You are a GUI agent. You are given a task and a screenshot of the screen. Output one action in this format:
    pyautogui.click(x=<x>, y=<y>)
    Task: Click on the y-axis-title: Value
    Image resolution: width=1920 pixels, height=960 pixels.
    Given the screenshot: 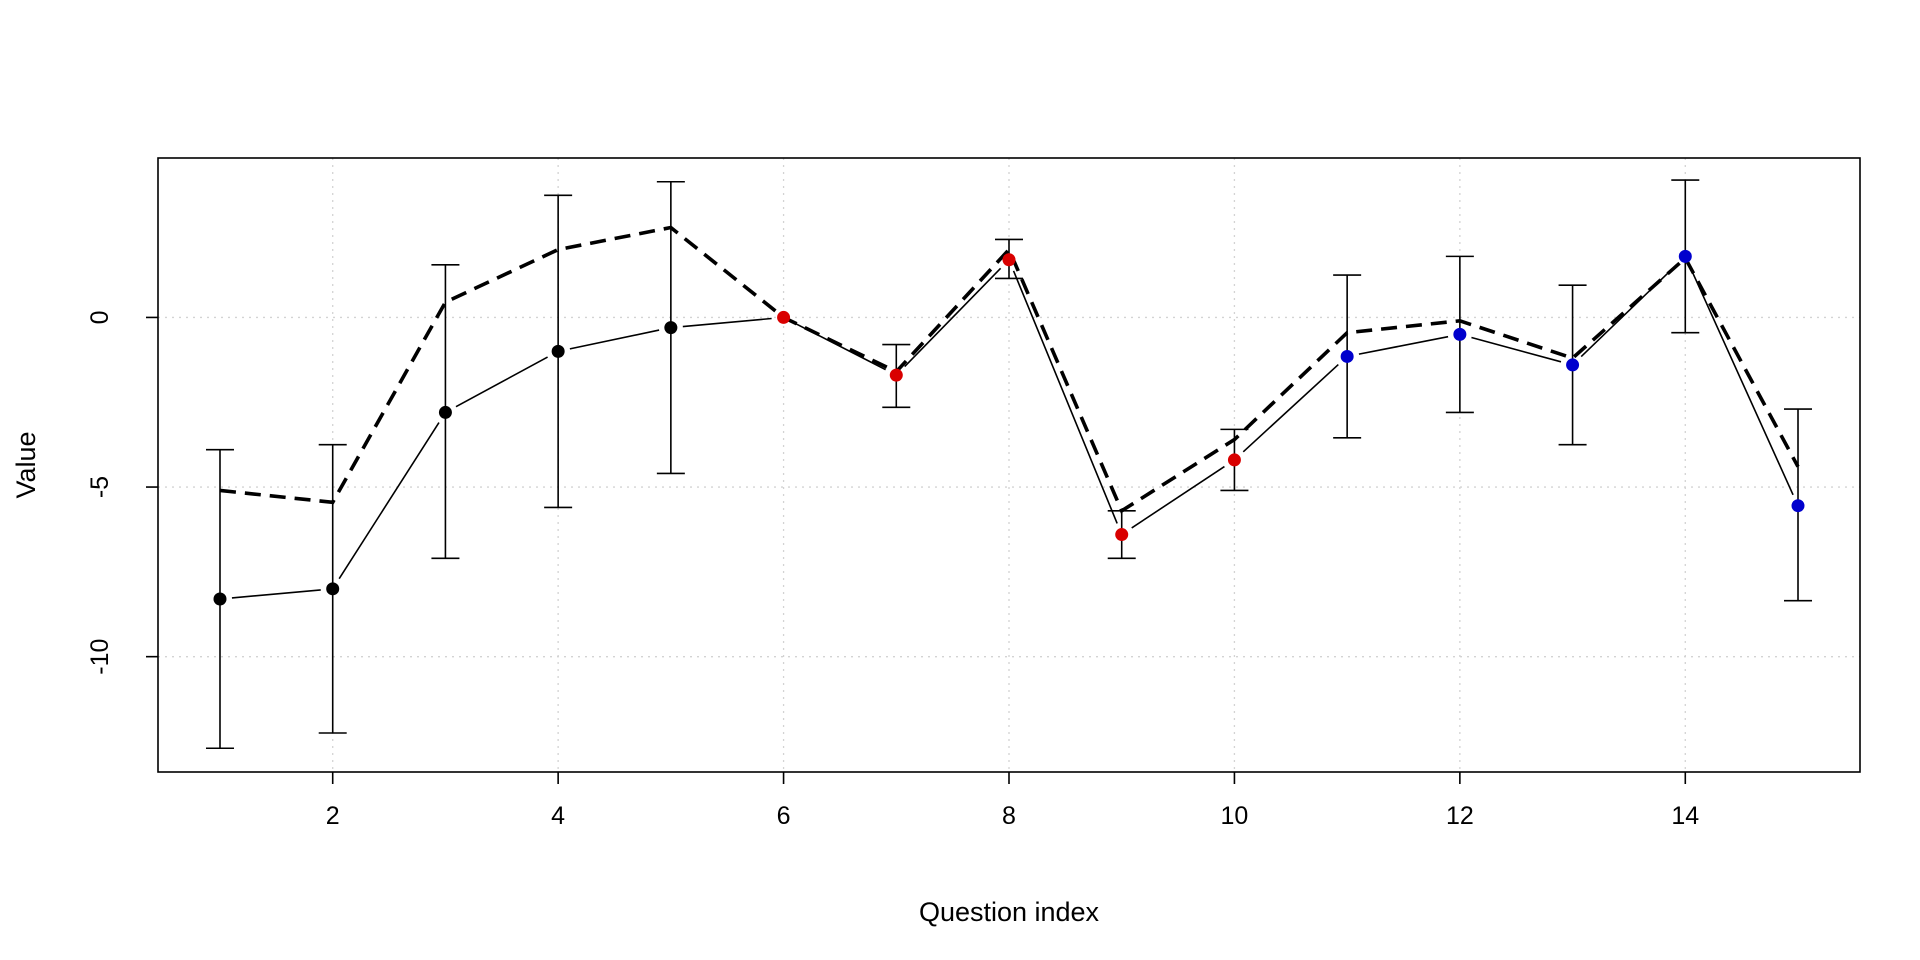 What is the action you would take?
    pyautogui.click(x=26, y=464)
    